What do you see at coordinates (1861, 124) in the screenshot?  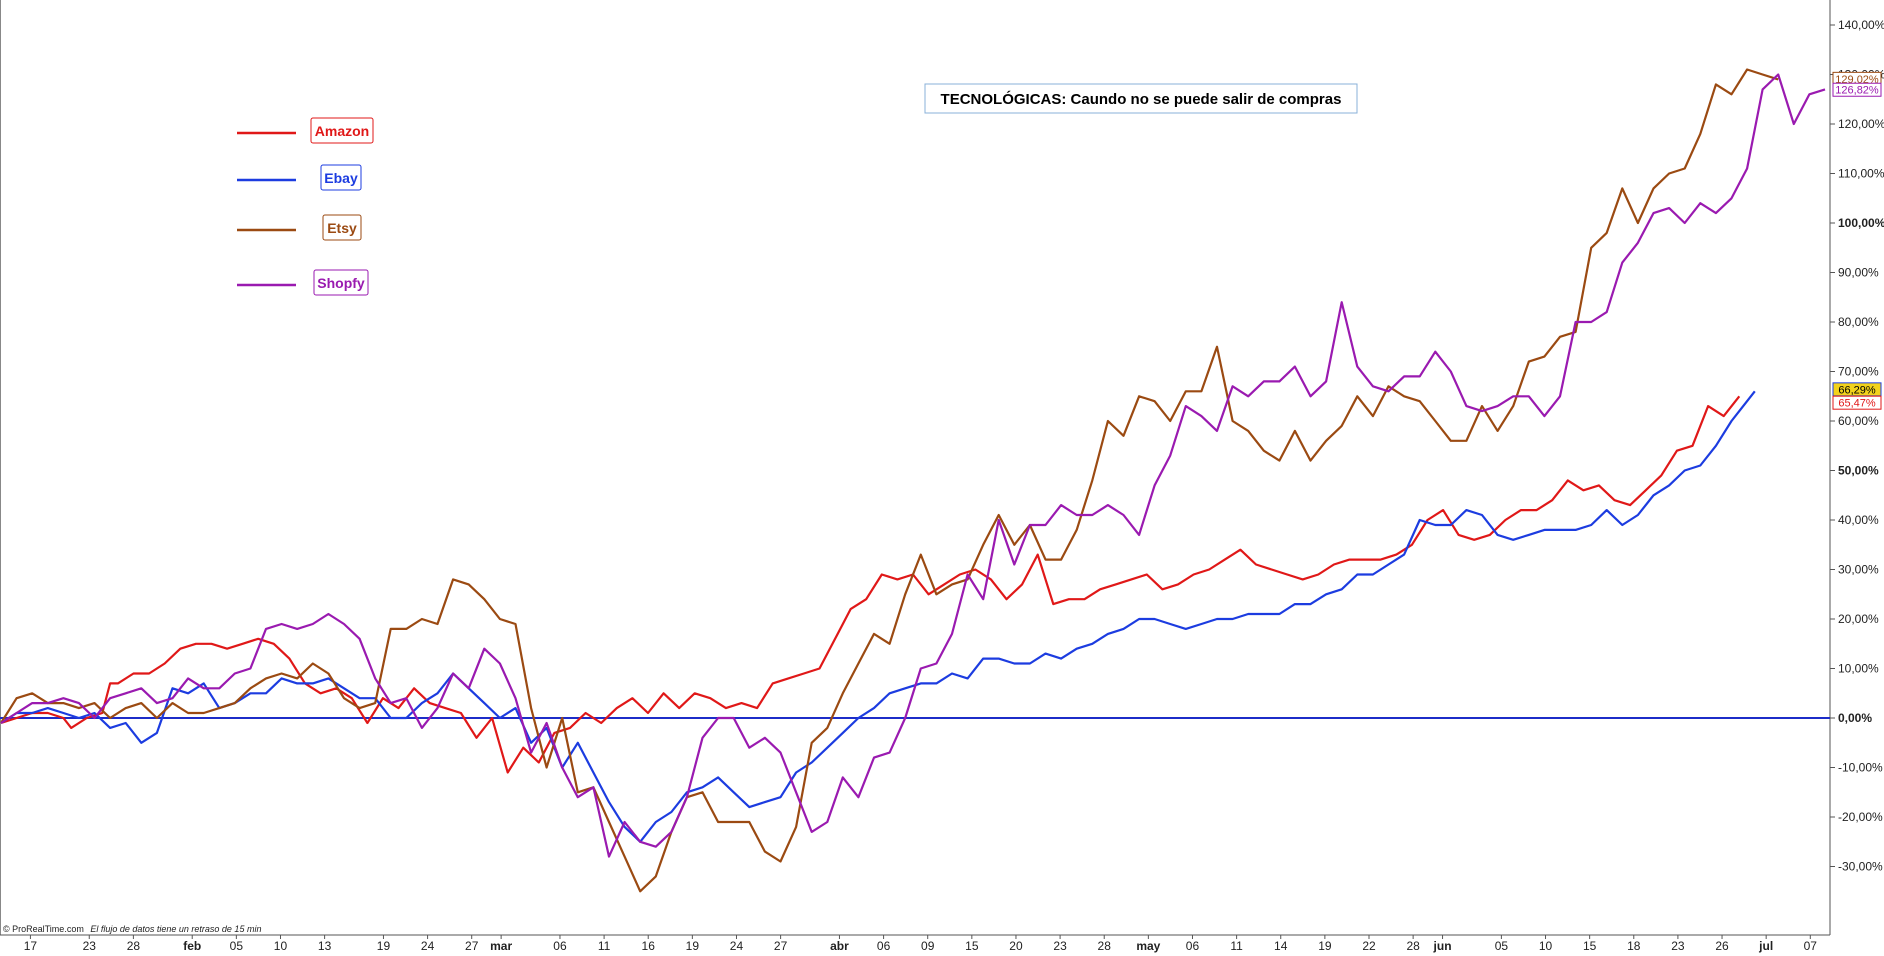 I see `y-tick-label: 120,00%` at bounding box center [1861, 124].